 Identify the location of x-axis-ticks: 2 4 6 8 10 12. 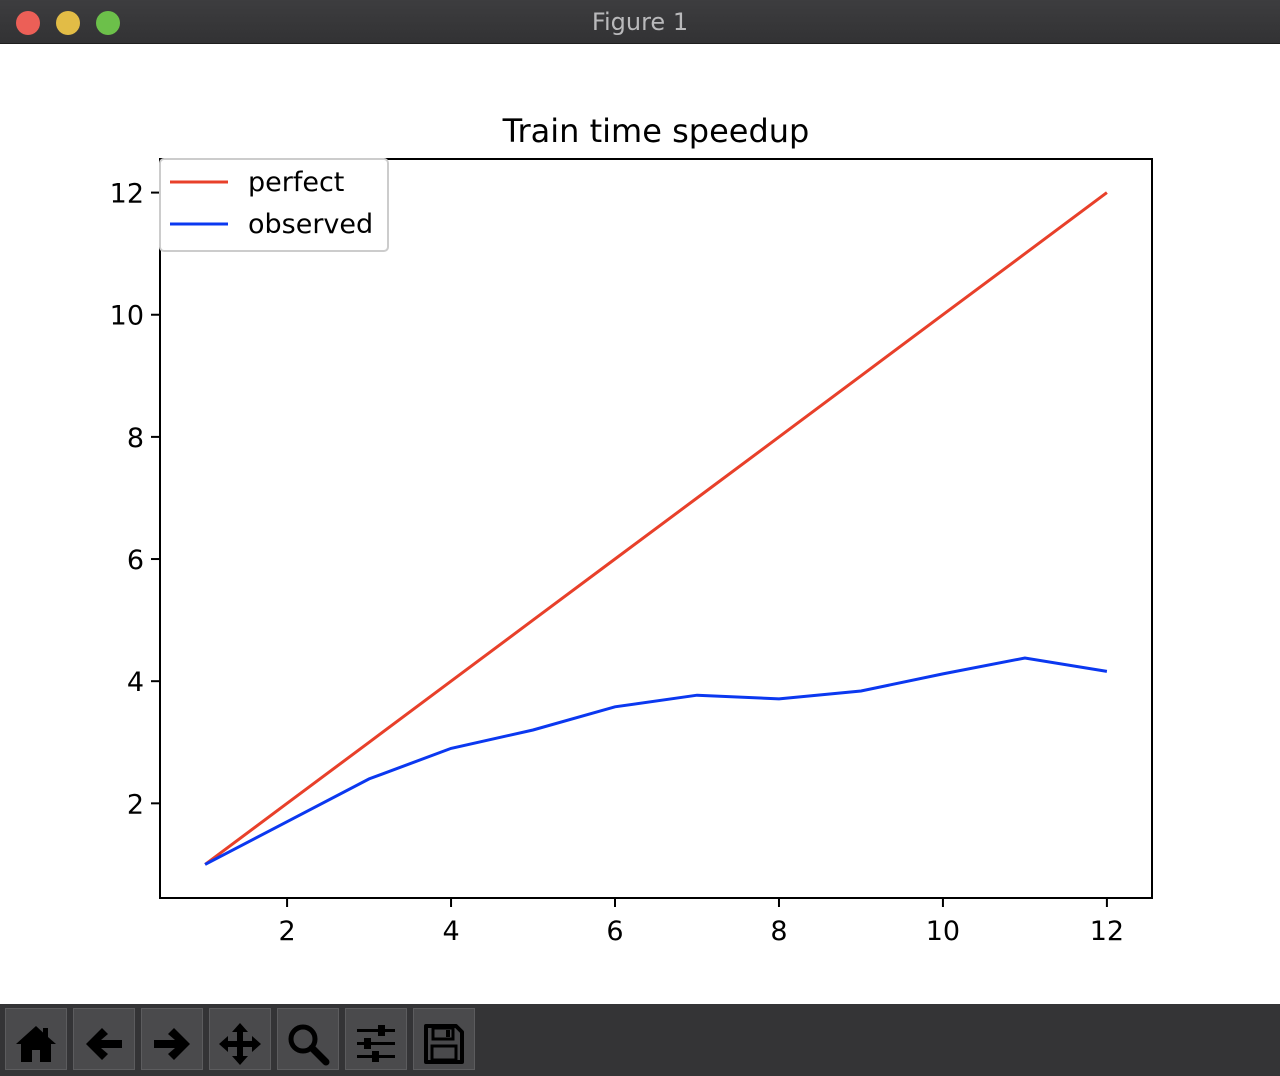
(701, 922).